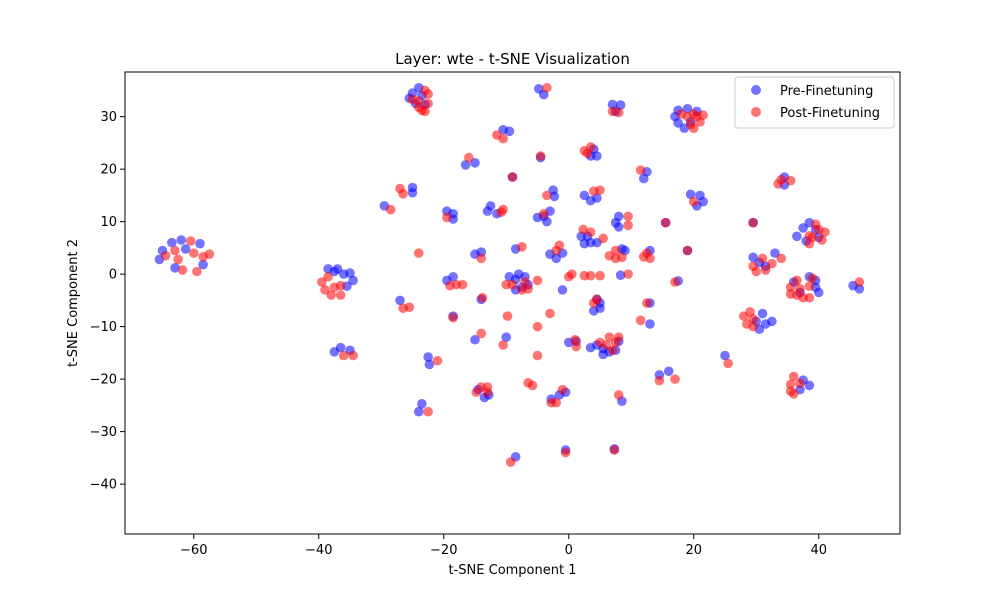 The width and height of the screenshot is (1000, 600). Describe the element at coordinates (108, 117) in the screenshot. I see `y-tick-label: 30` at that location.